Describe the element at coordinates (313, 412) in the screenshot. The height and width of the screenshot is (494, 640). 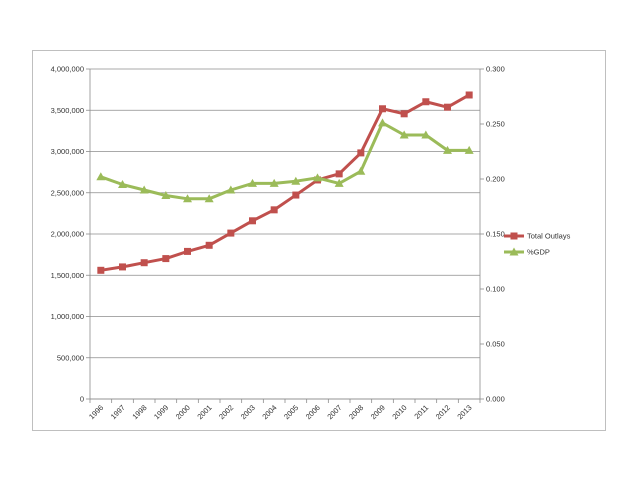
I see `x-axis-tick-label: 2006` at that location.